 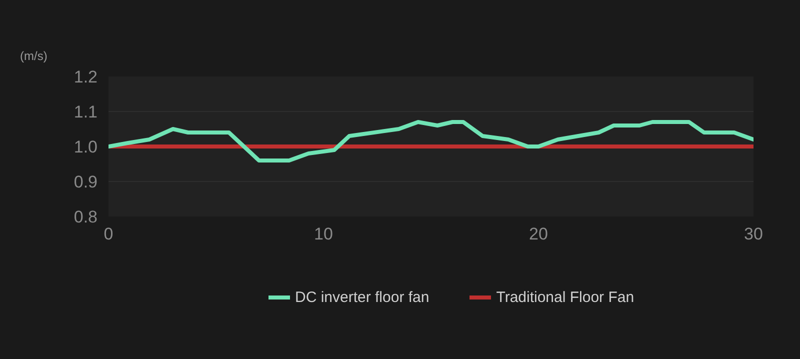 What do you see at coordinates (109, 234) in the screenshot?
I see `x-tick-label: 0` at bounding box center [109, 234].